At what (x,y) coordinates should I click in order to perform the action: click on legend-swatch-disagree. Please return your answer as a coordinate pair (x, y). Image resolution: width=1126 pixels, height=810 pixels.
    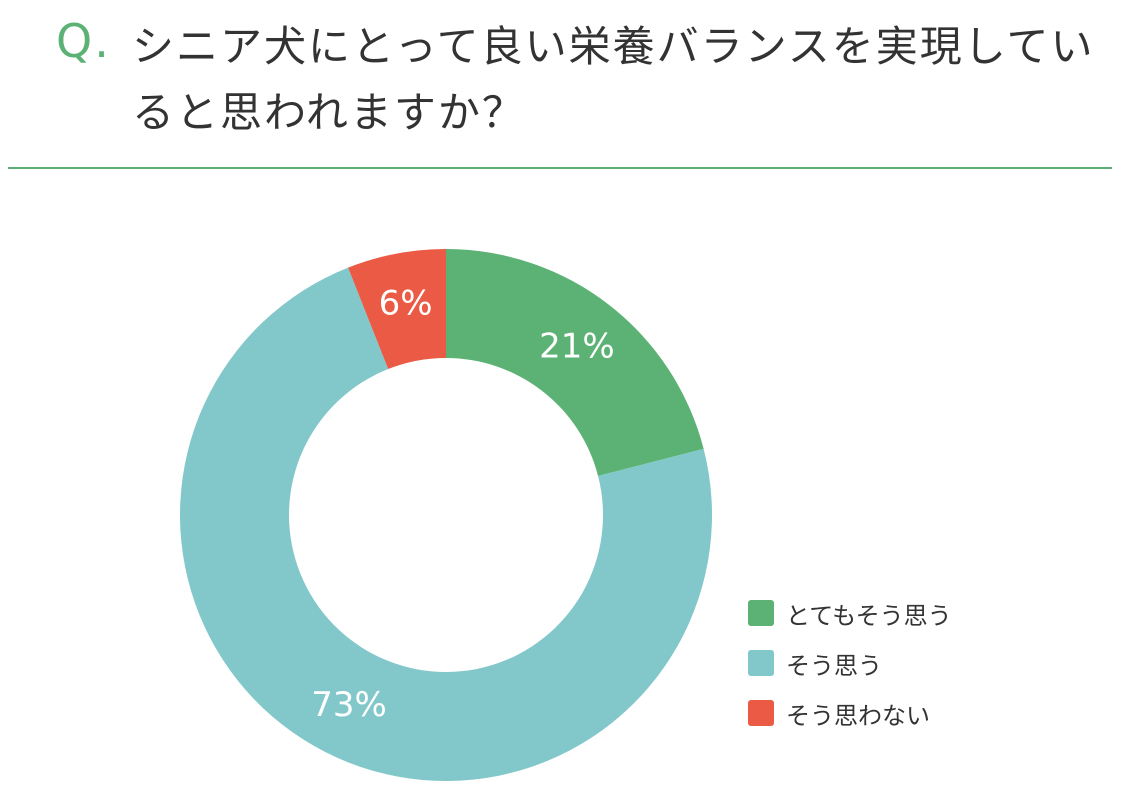
    Looking at the image, I should click on (761, 713).